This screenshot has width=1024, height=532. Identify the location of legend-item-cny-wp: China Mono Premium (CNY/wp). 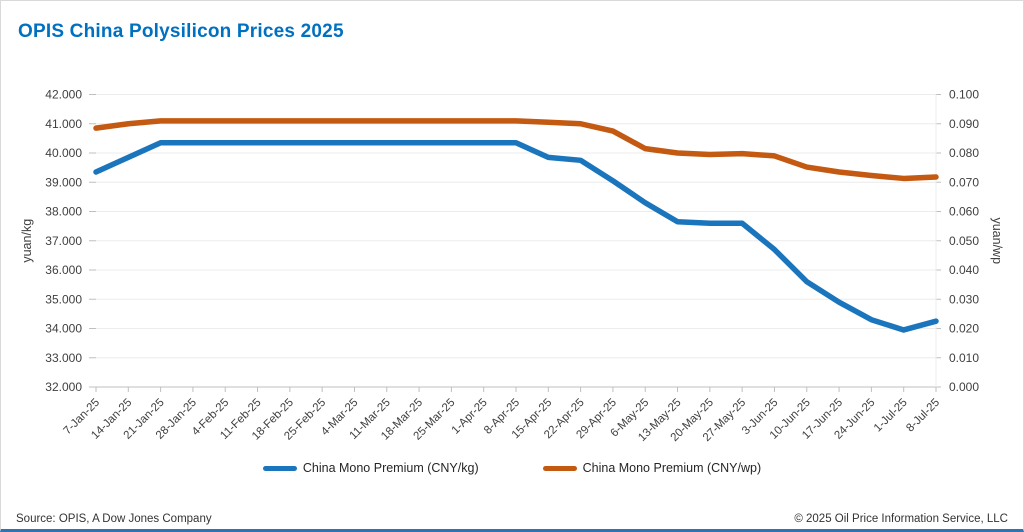
(652, 468).